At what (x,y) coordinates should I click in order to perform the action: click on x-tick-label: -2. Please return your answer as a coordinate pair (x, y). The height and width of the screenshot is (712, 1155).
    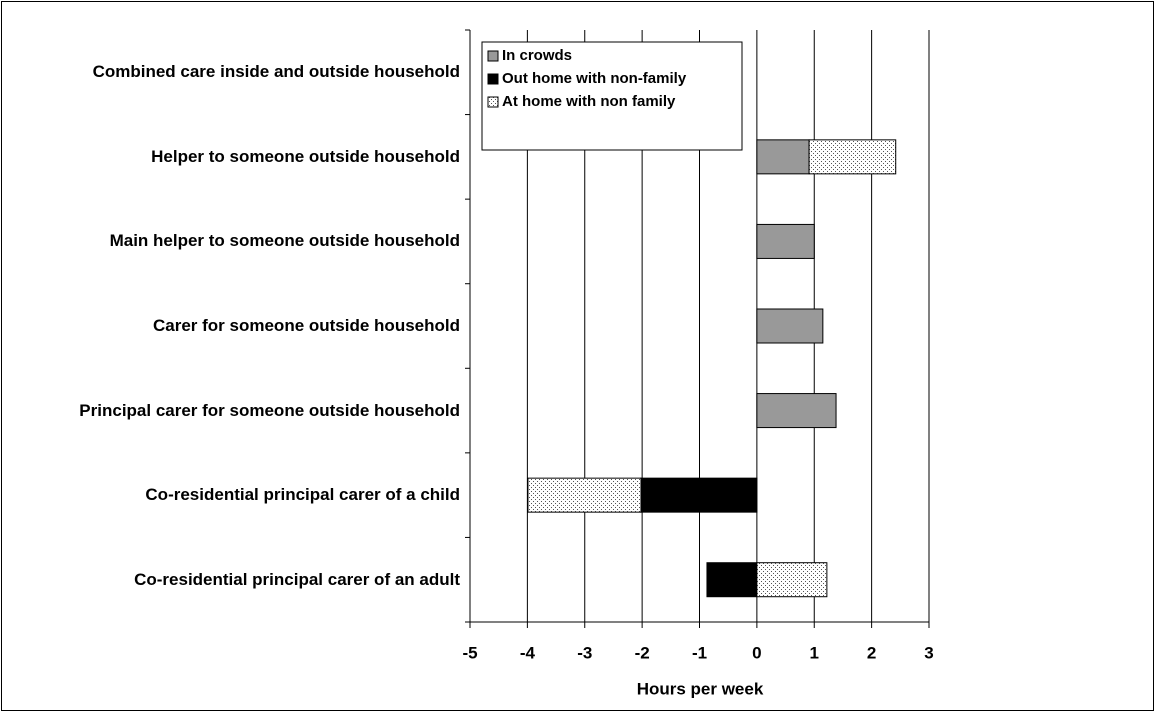
    Looking at the image, I should click on (642, 652).